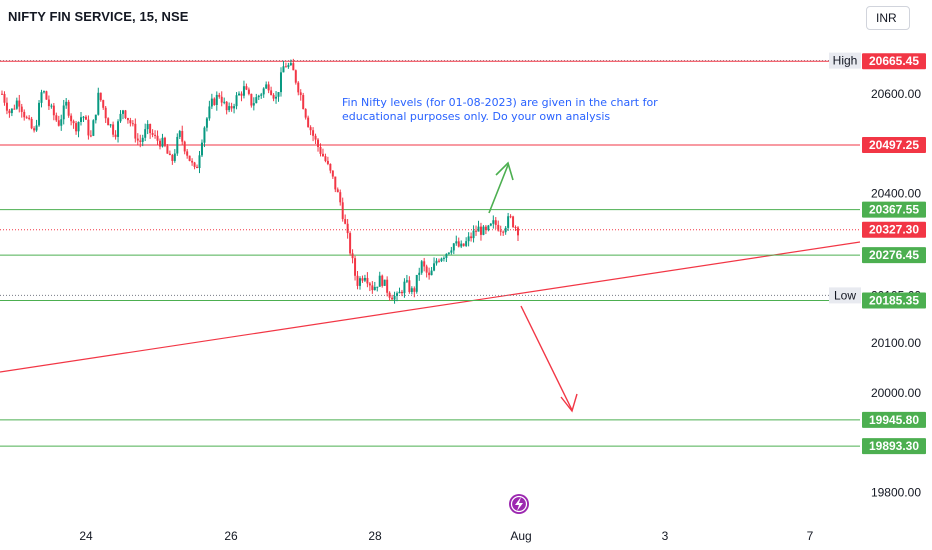 The image size is (932, 550). I want to click on arrow-up-head, so click(504, 171).